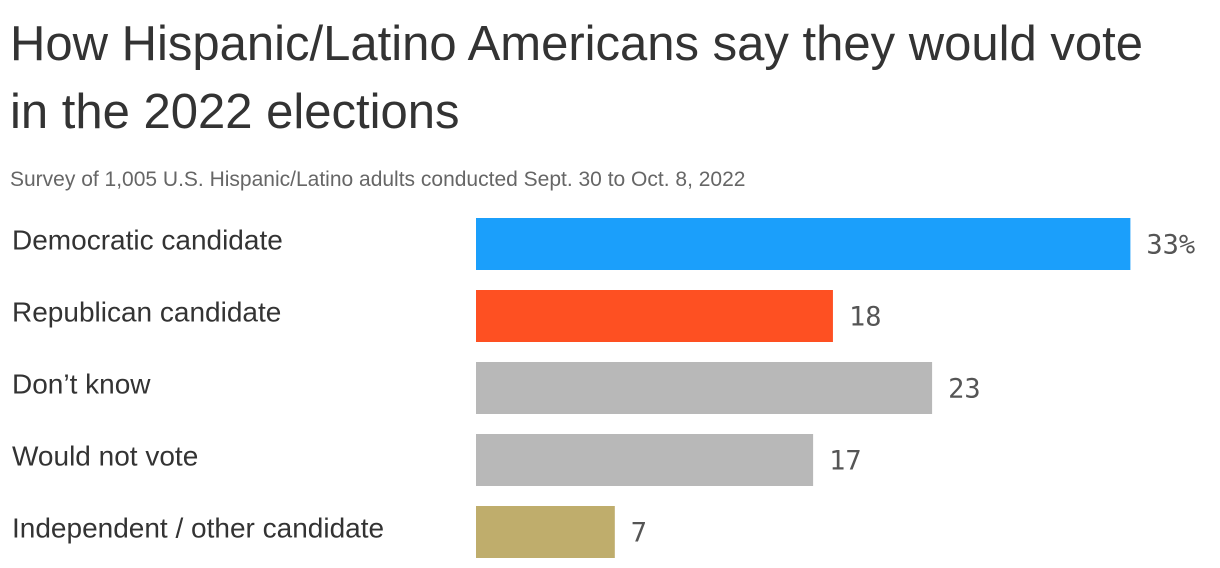 This screenshot has height=568, width=1220. I want to click on value-label: 23, so click(964, 389).